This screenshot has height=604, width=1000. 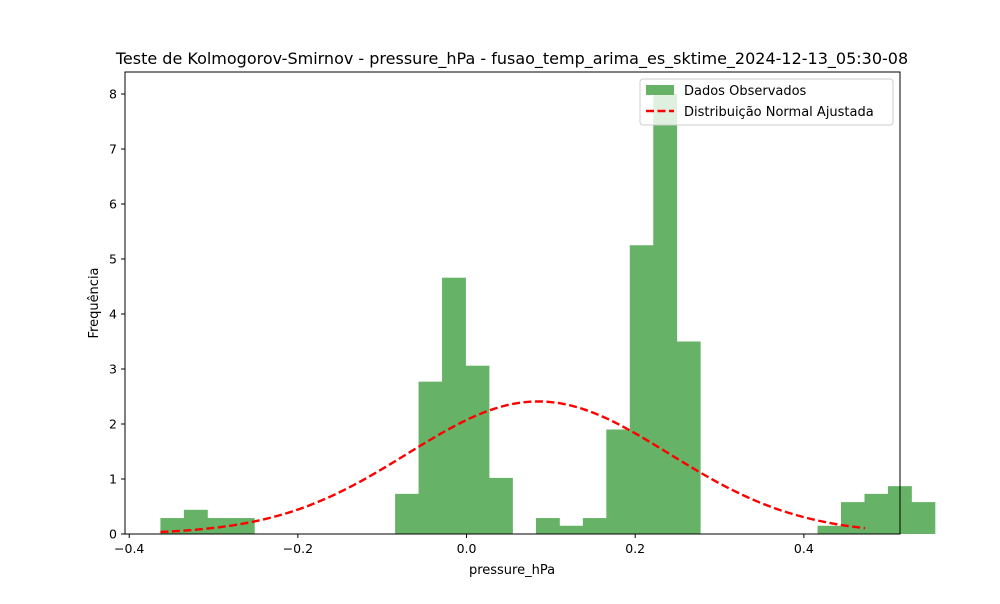 I want to click on x-tick-label: −0.2, so click(x=298, y=548).